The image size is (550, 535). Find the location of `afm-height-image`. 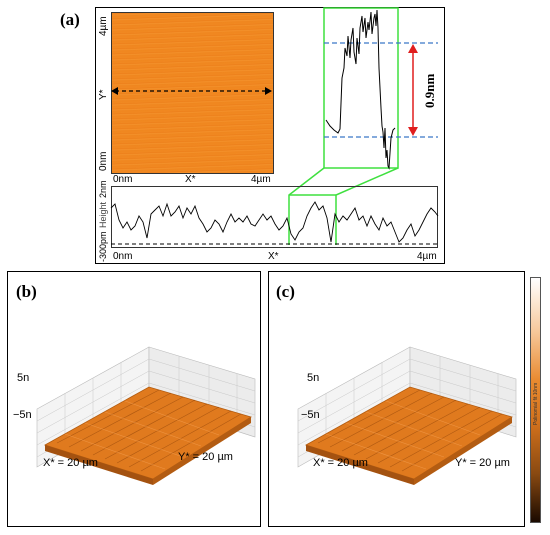

afm-height-image is located at coordinates (192, 93).